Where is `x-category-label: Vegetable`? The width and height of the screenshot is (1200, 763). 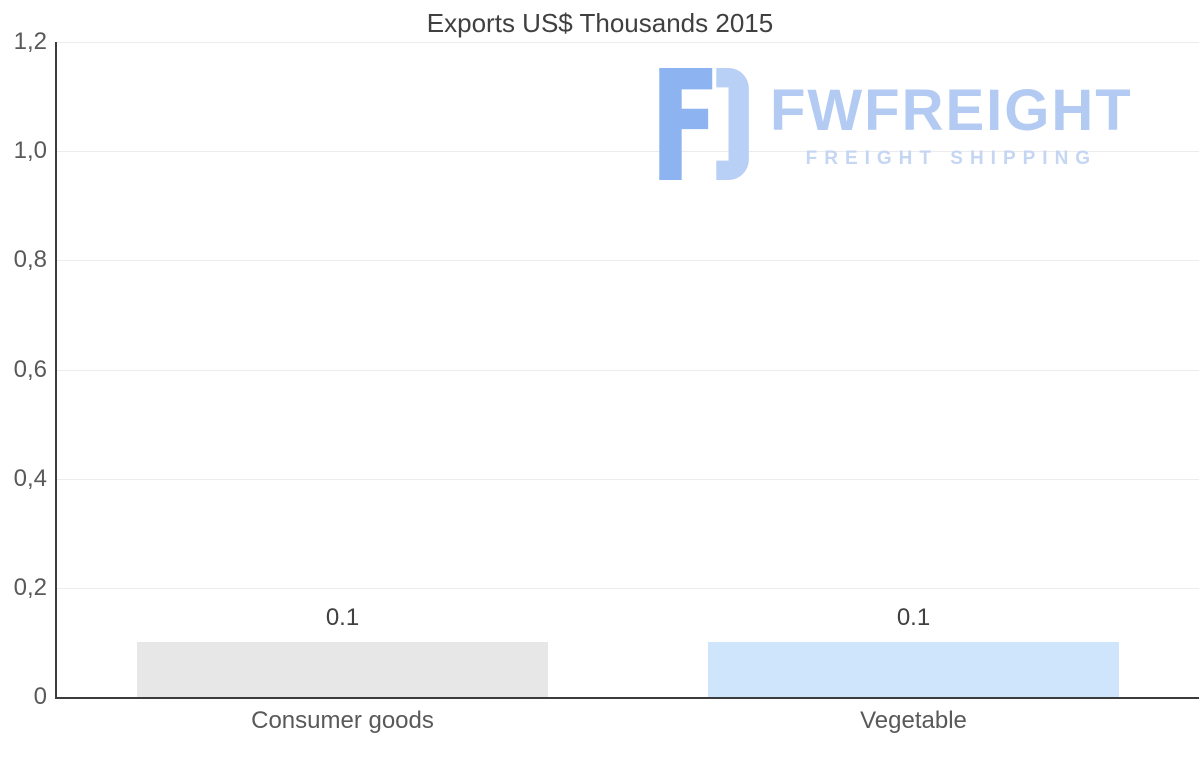
x-category-label: Vegetable is located at coordinates (913, 720).